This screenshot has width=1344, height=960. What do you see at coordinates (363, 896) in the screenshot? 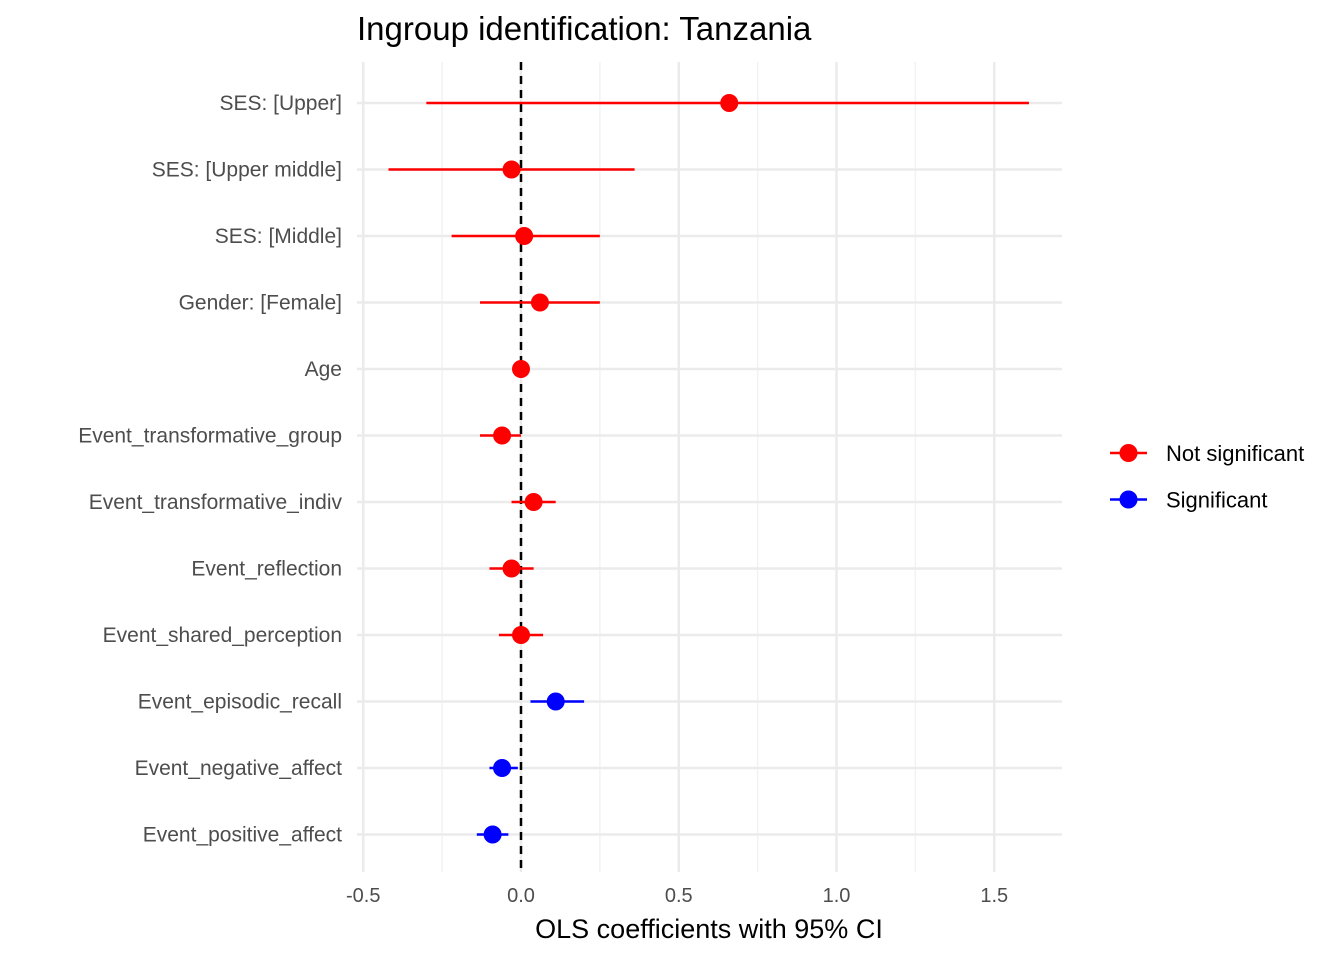
I see `x-tick-label: -0.5` at bounding box center [363, 896].